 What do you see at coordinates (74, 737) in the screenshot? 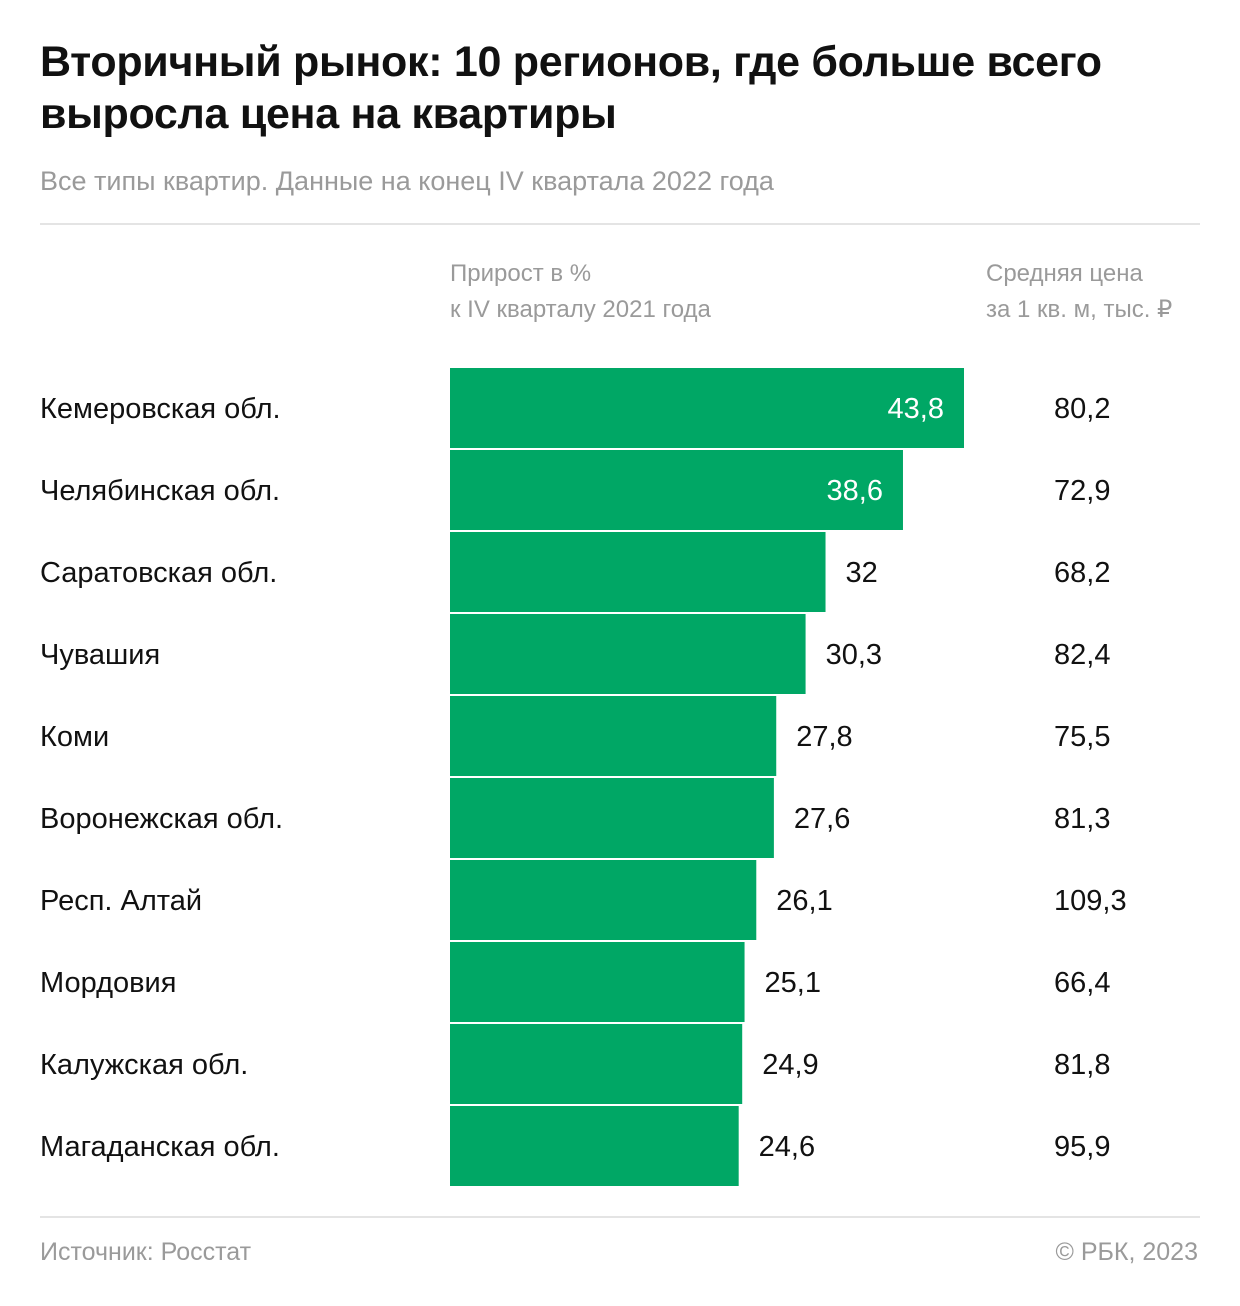
I see `category-label: Коми` at bounding box center [74, 737].